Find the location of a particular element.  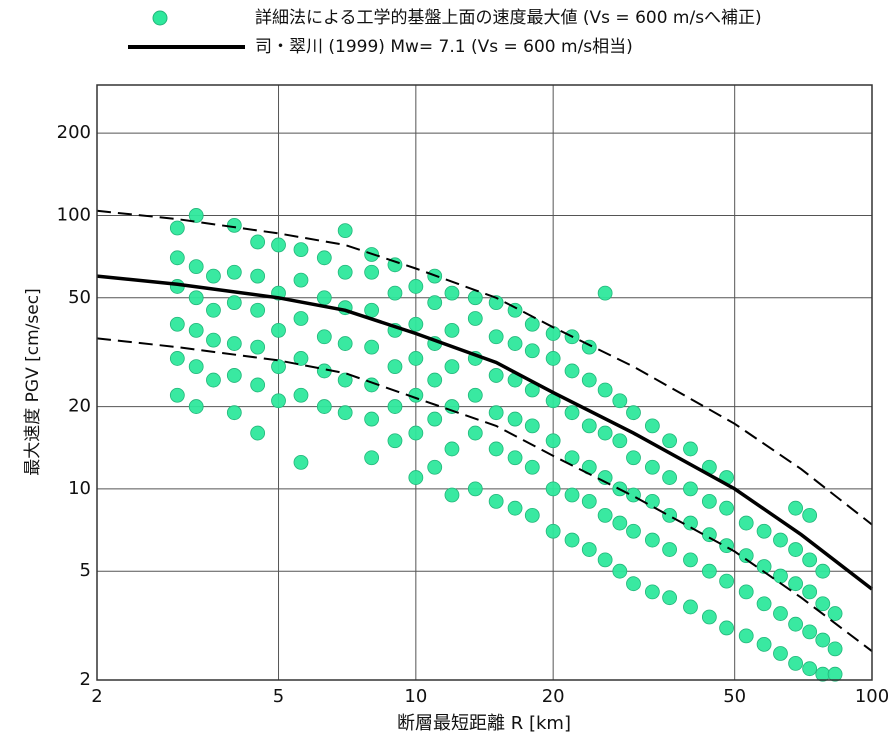

x-tick-label: 2 is located at coordinates (96, 696).